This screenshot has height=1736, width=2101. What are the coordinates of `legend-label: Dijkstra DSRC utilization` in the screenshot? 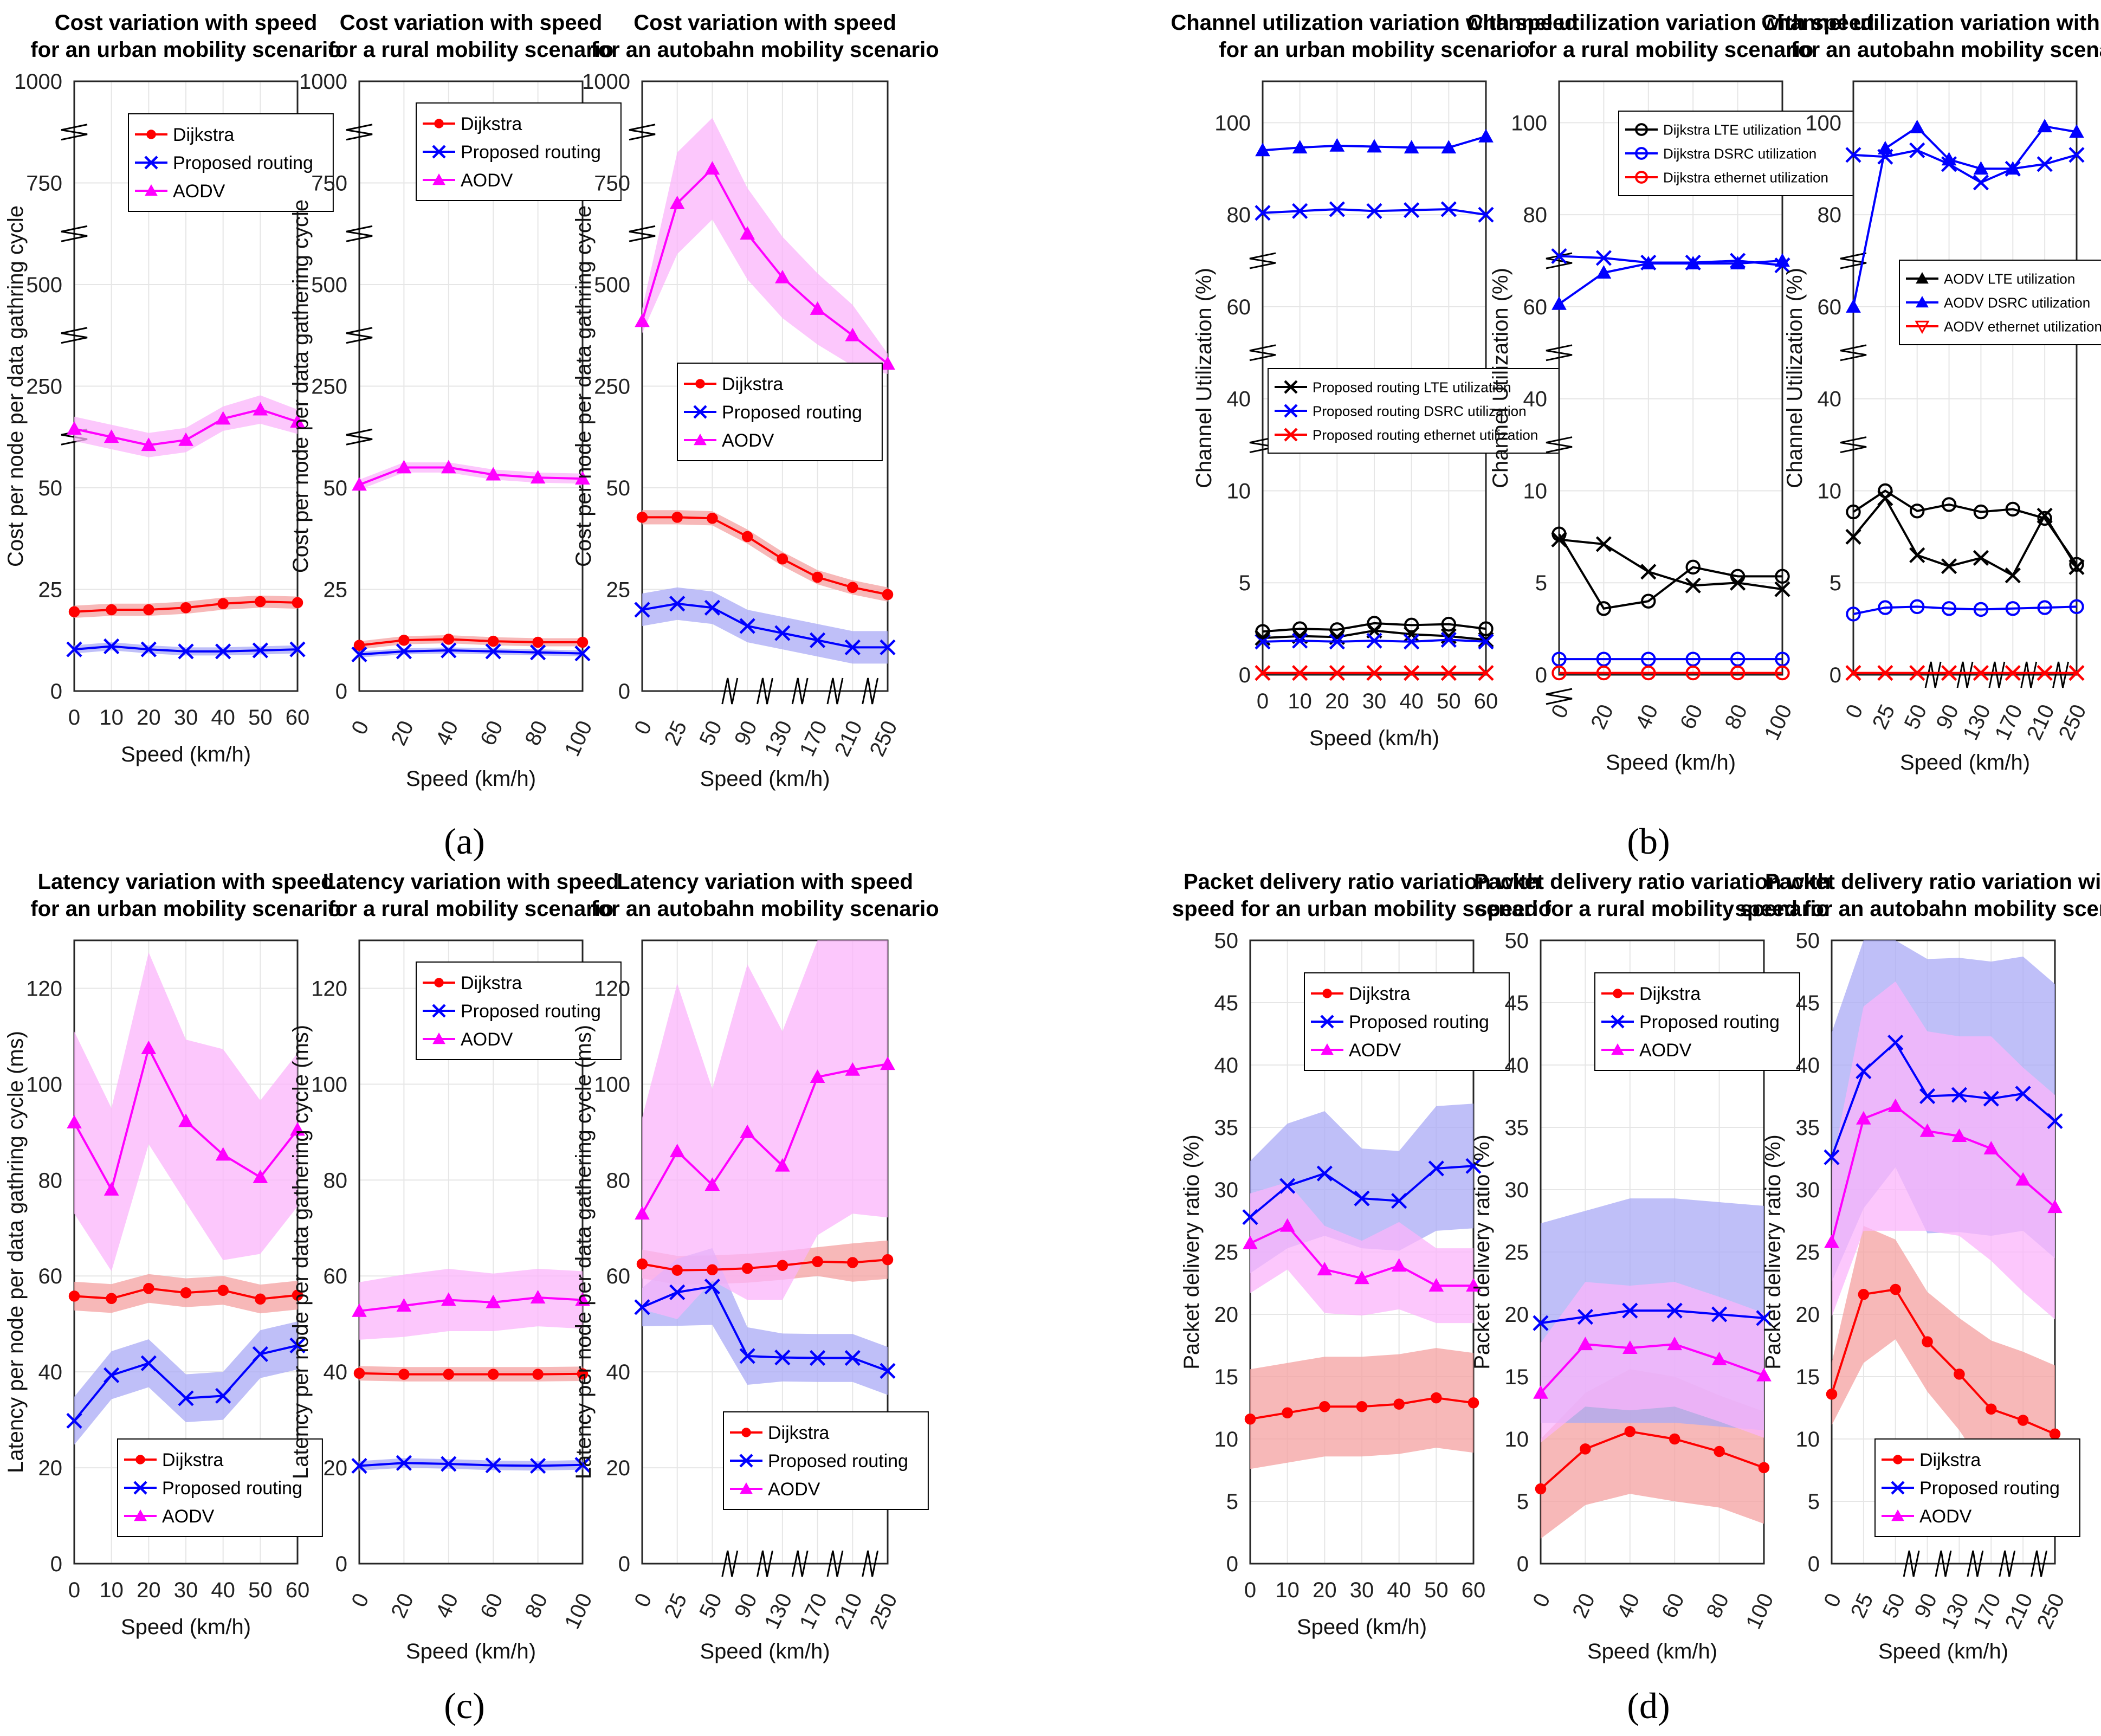 It's located at (1740, 153).